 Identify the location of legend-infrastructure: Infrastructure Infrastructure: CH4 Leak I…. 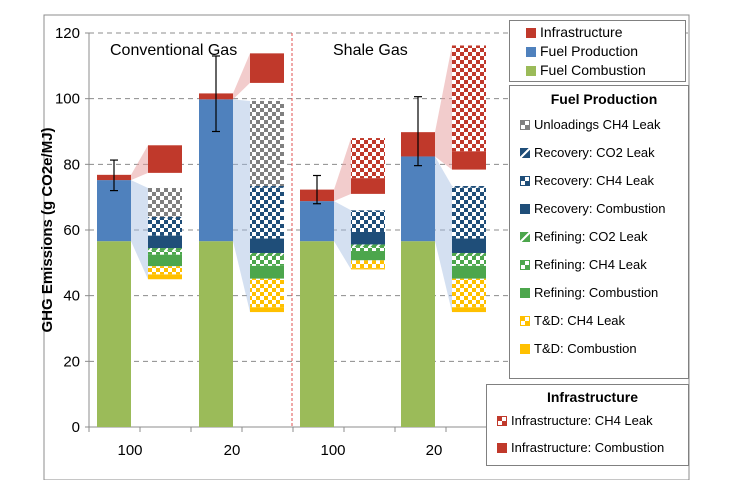
(587, 425).